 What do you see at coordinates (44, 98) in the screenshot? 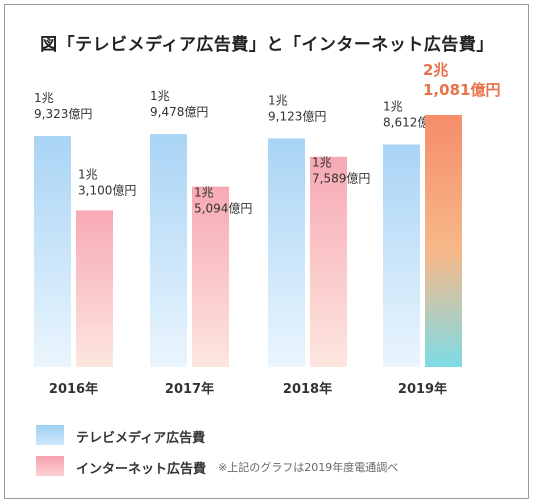
I see `tv-value-label-2016-0: 1兆` at bounding box center [44, 98].